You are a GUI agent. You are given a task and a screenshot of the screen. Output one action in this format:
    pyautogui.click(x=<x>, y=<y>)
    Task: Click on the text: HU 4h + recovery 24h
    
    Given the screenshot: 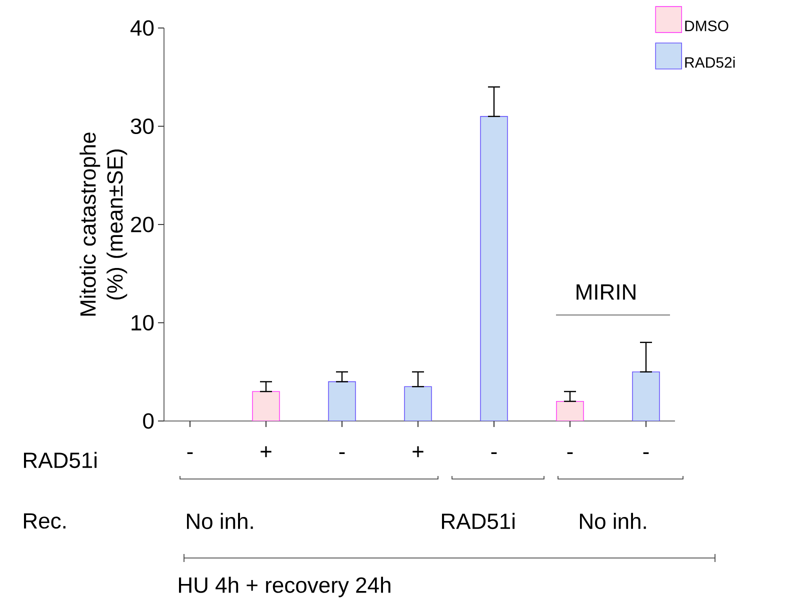 What is the action you would take?
    pyautogui.click(x=284, y=587)
    